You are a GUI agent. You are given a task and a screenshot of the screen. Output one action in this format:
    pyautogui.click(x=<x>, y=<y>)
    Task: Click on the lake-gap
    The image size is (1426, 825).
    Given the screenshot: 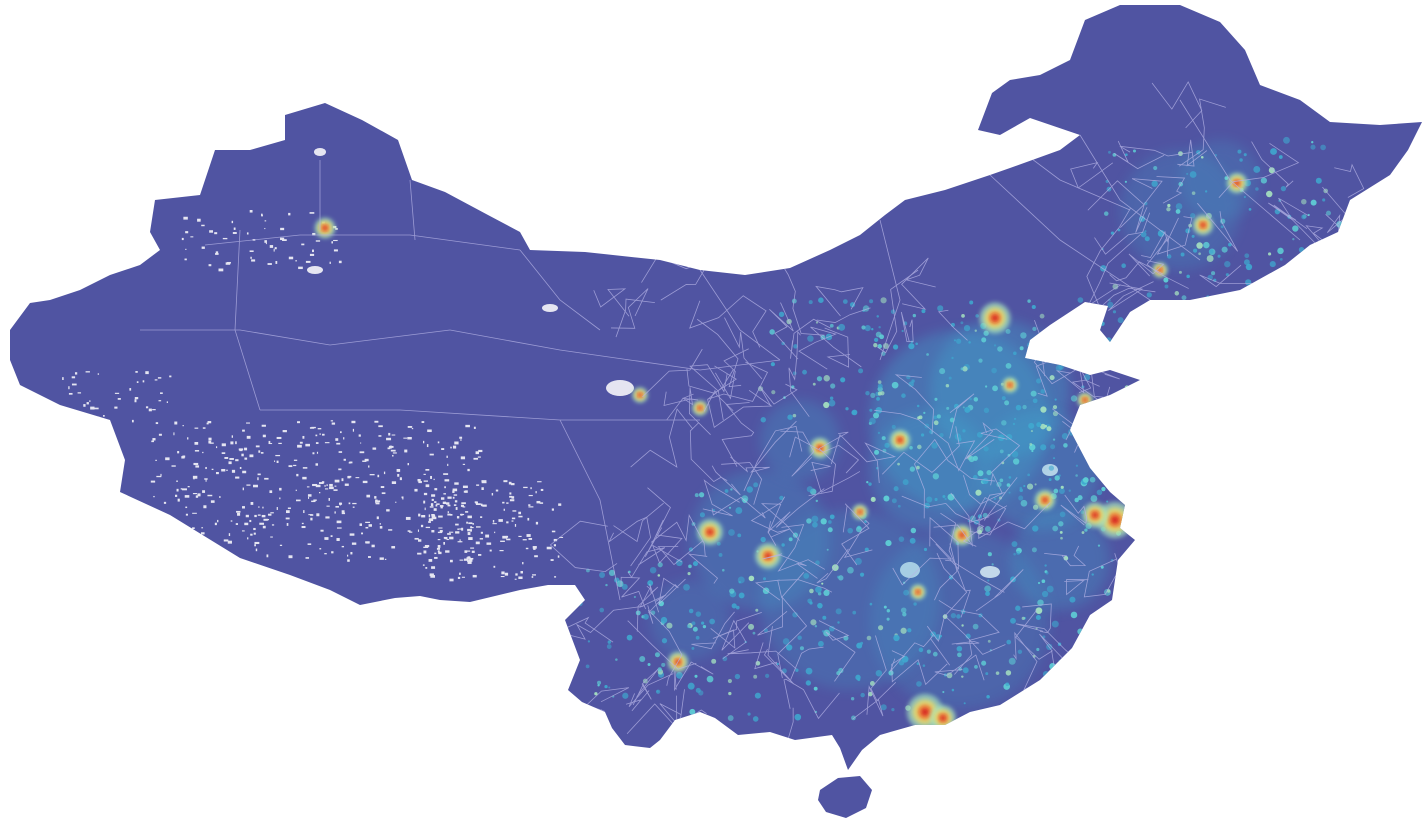 What is the action you would take?
    pyautogui.click(x=315, y=270)
    